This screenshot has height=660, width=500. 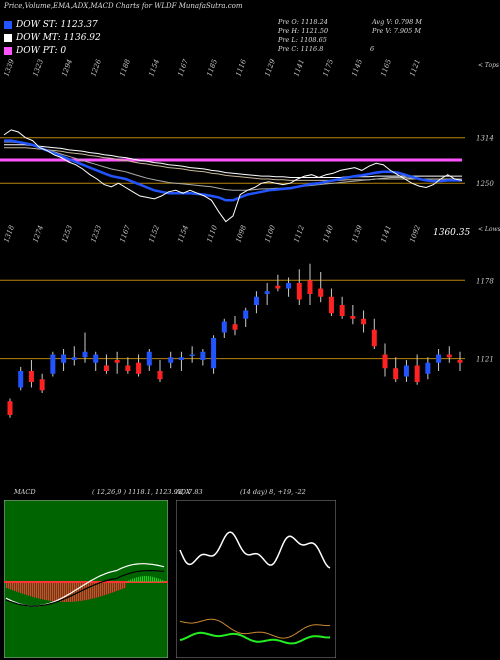 What do you see at coordinates (147, 492) in the screenshot?
I see `macd-params: ( 12,26,9 ) 1118.1, 1123.93, -7.83` at bounding box center [147, 492].